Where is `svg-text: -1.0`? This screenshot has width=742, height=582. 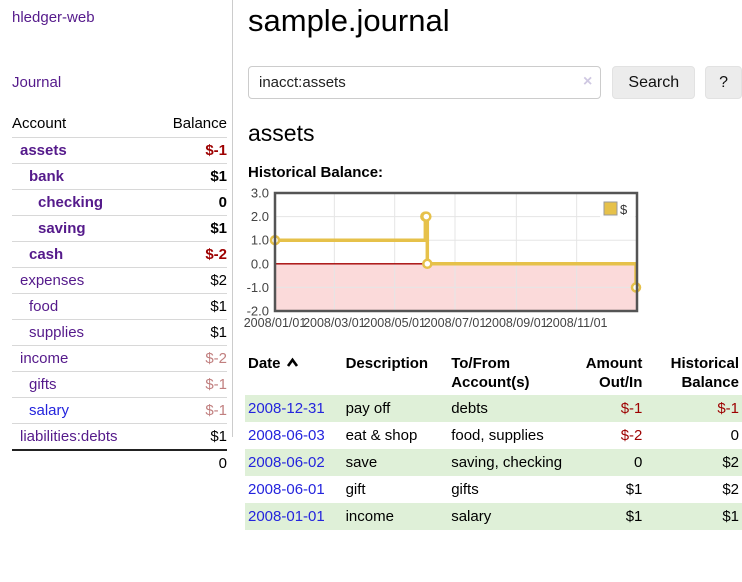 svg-text: -1.0 is located at coordinates (258, 287).